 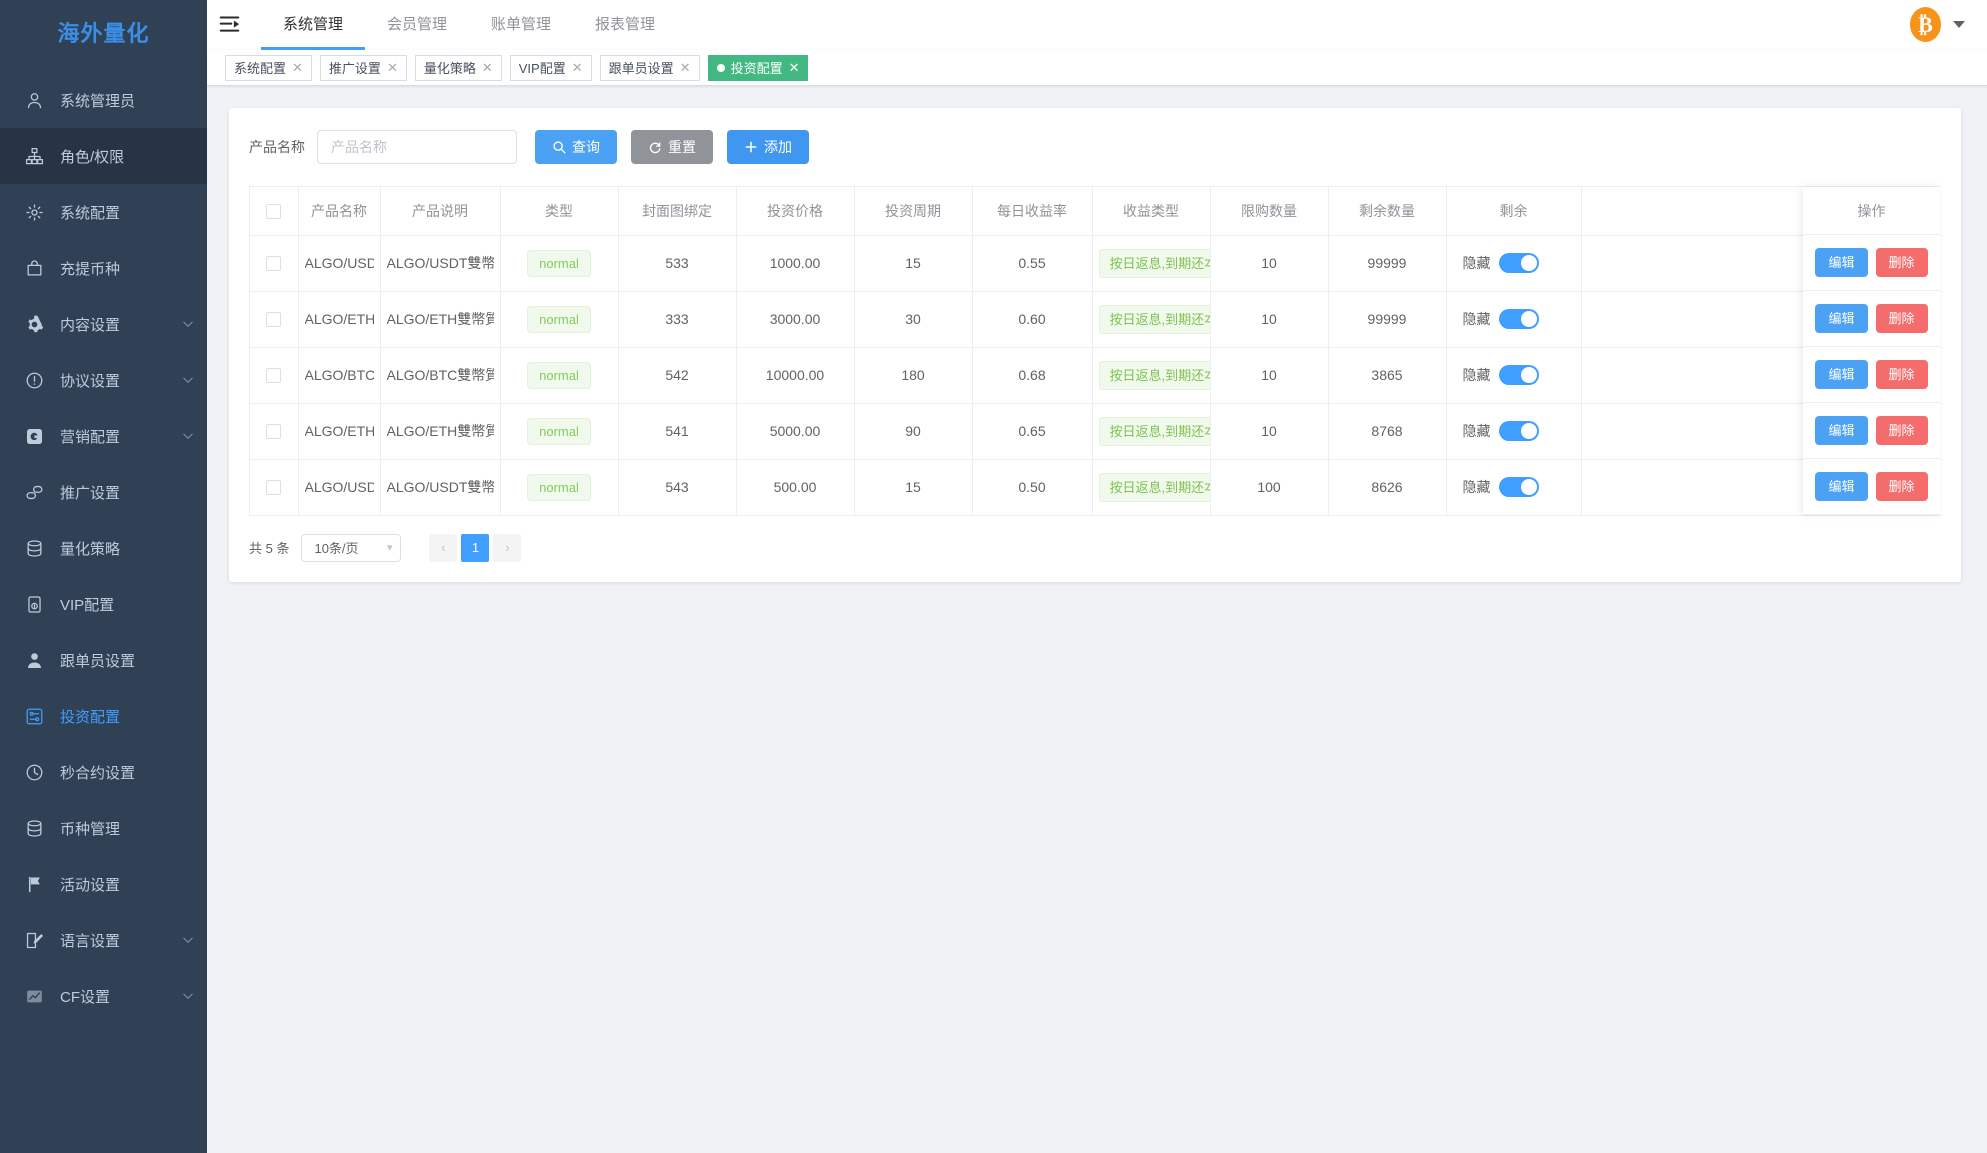 What do you see at coordinates (103, 660) in the screenshot?
I see `sidebar-item-11: 跟单员设置` at bounding box center [103, 660].